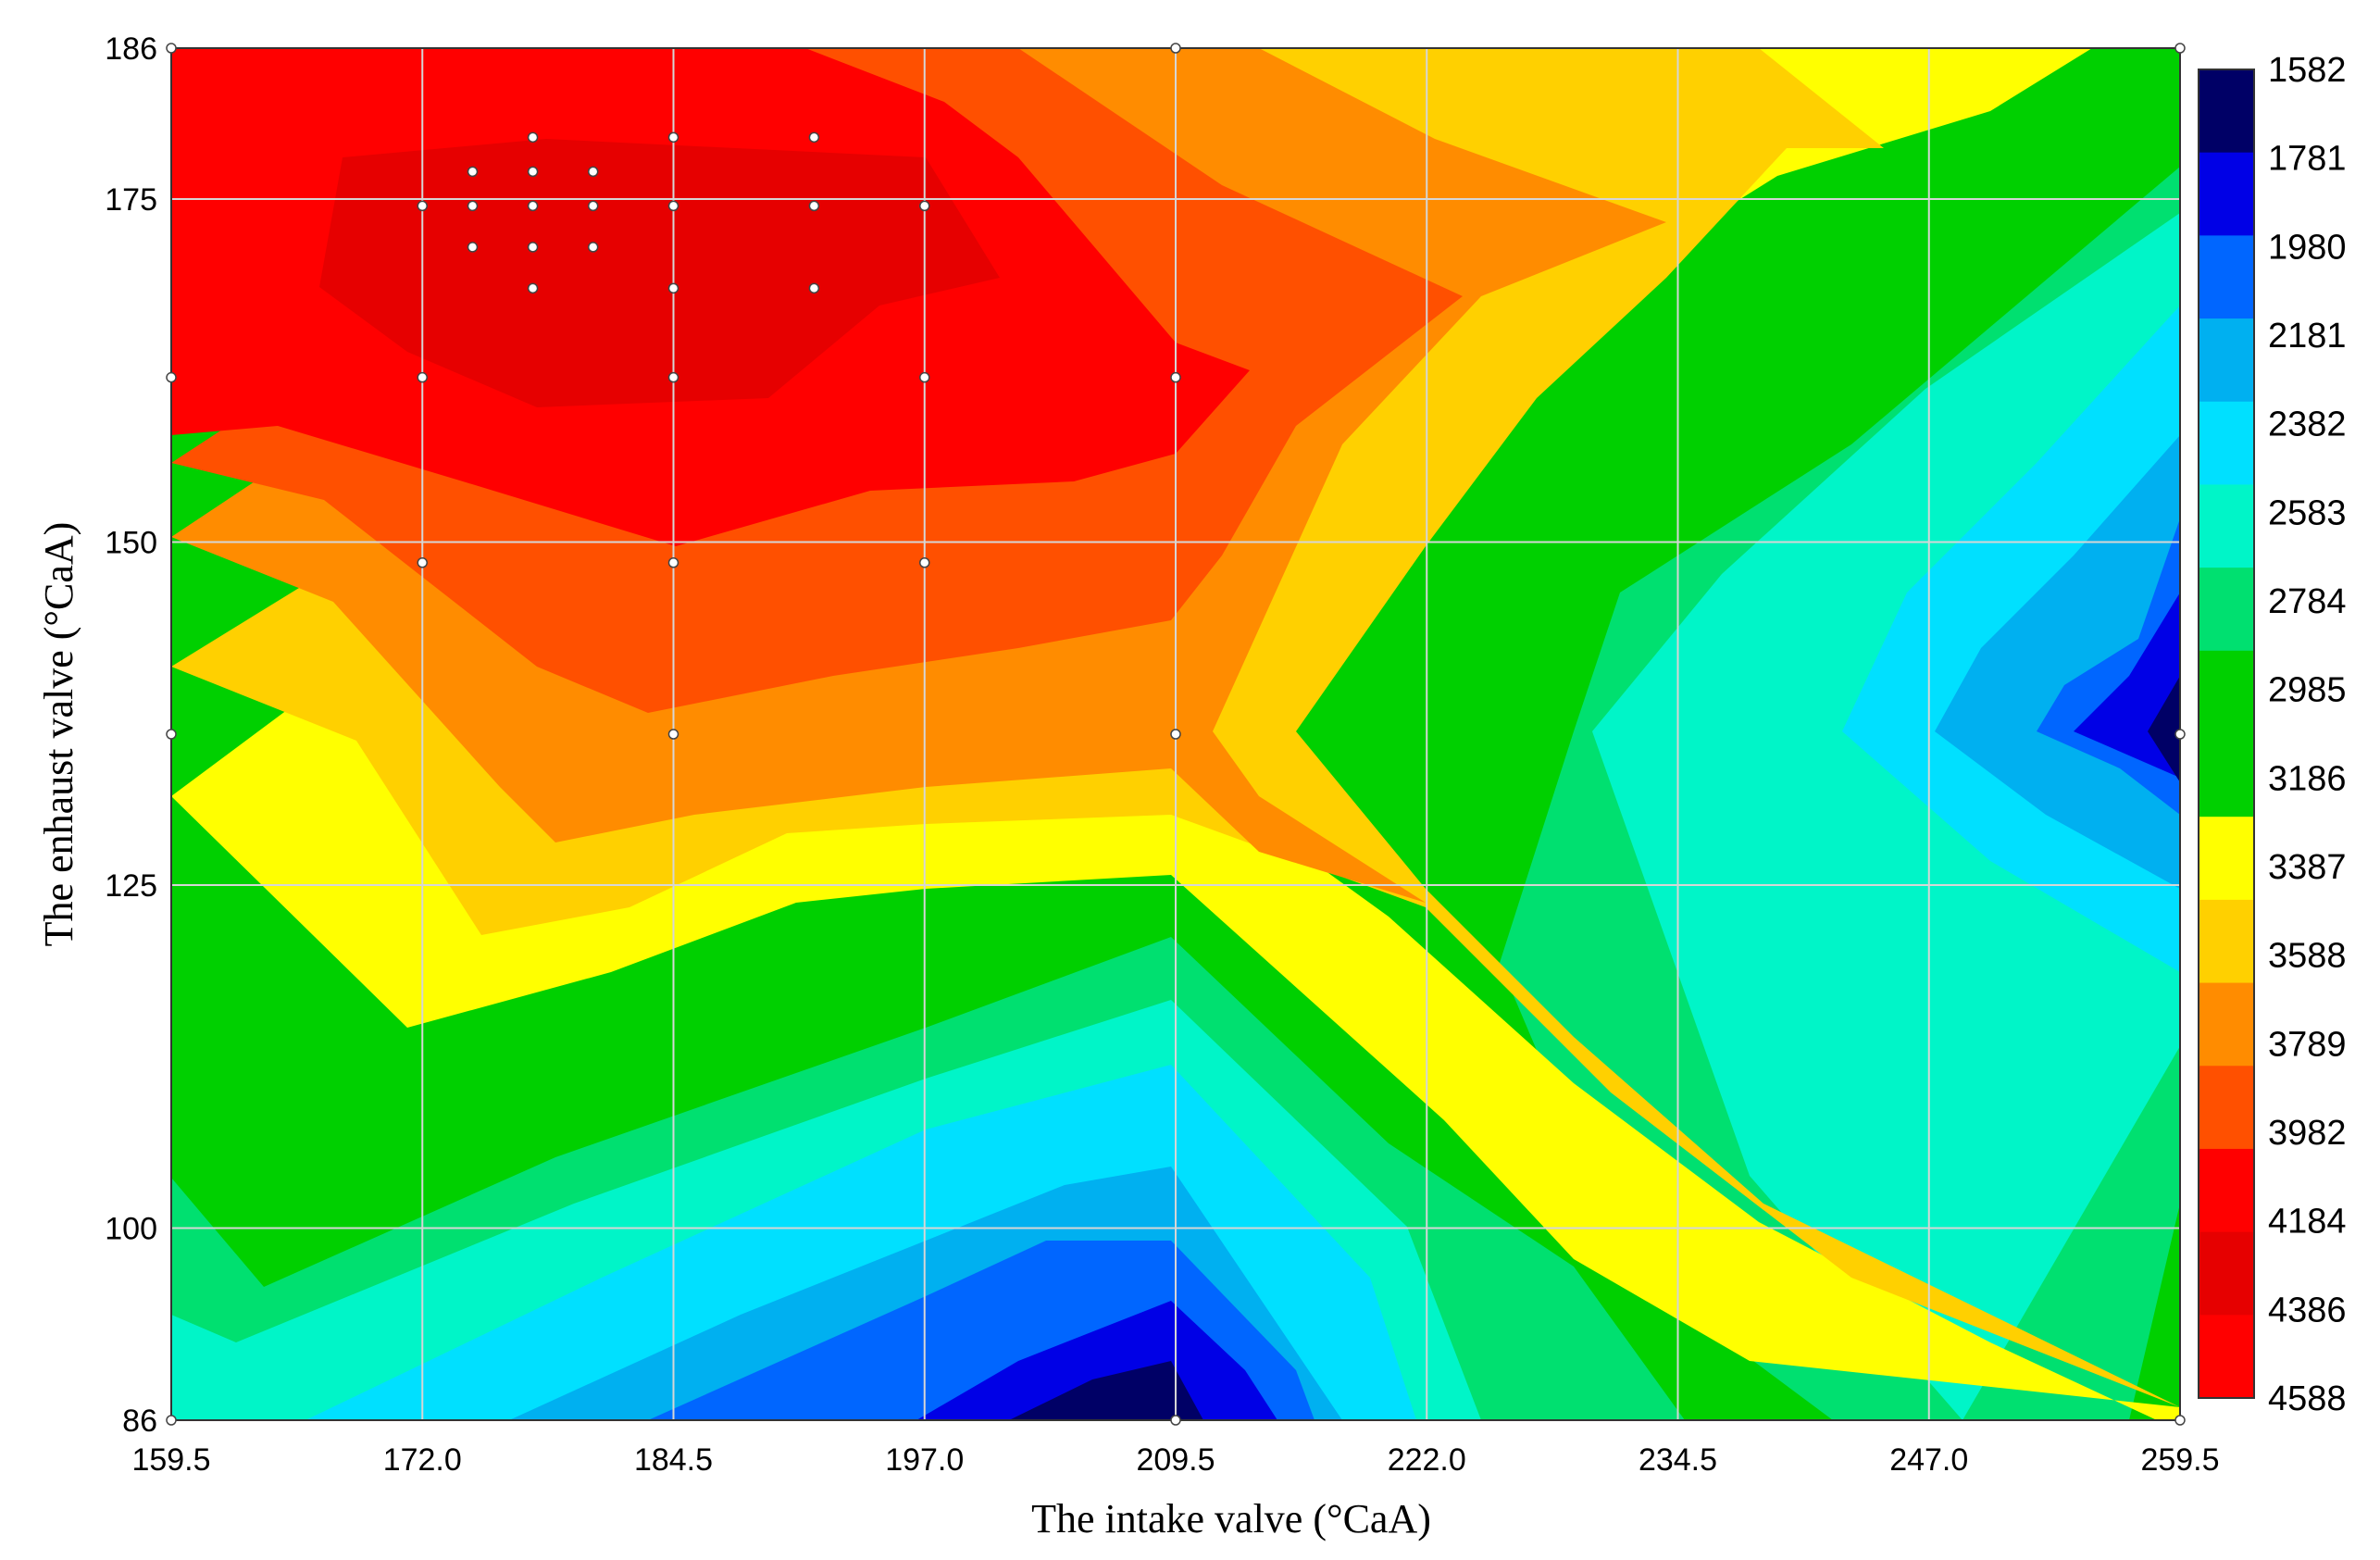 This screenshot has width=2380, height=1560. What do you see at coordinates (2307, 1044) in the screenshot?
I see `colorbar-label-11: 3789` at bounding box center [2307, 1044].